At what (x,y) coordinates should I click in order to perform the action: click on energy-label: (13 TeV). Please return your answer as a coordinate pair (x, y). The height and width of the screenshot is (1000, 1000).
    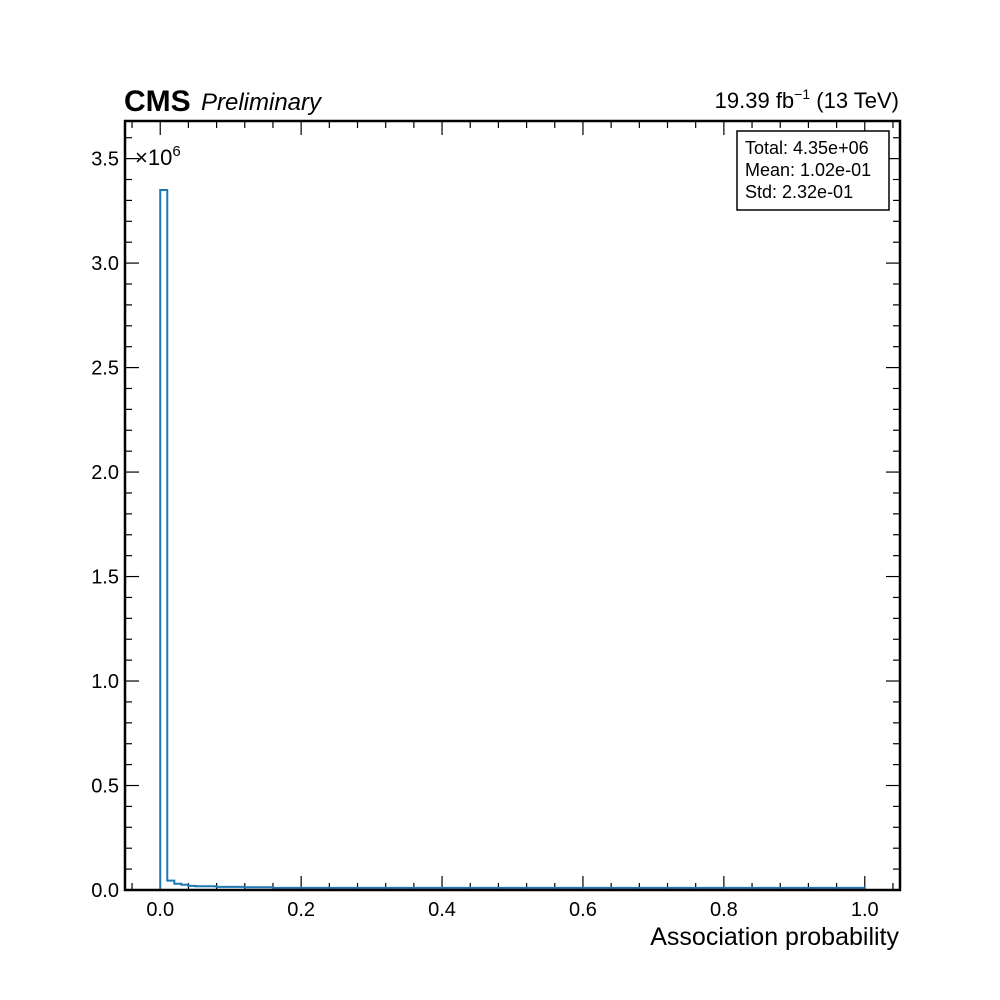
    Looking at the image, I should click on (854, 100).